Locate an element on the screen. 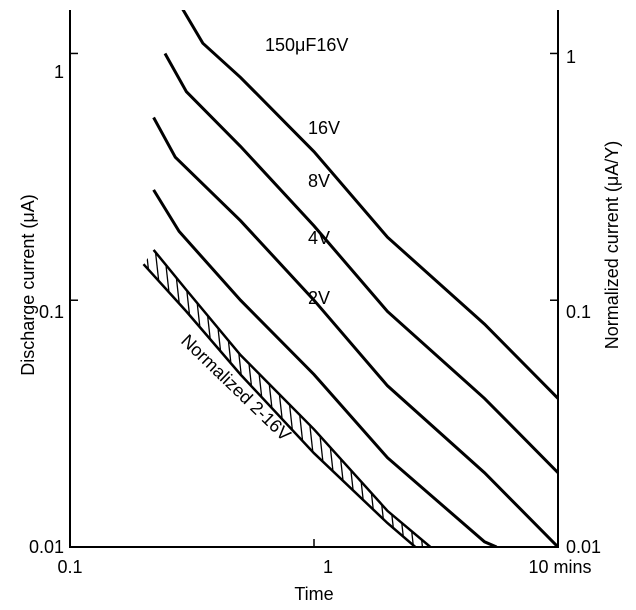  x-tick-label-1: 1 is located at coordinates (328, 567).